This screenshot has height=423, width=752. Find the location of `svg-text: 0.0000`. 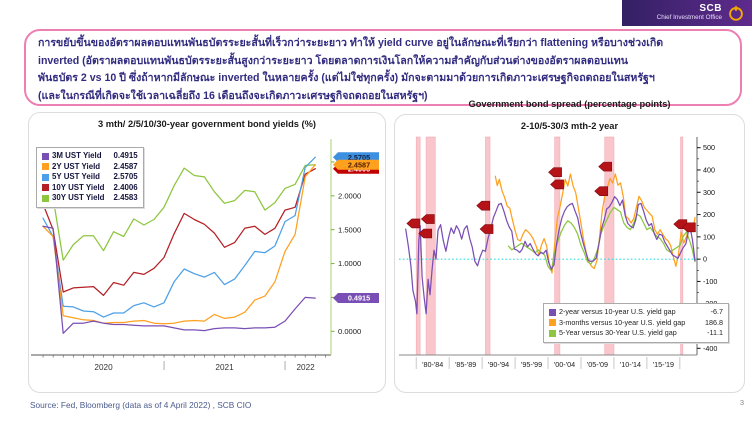

svg-text: 0.0000 is located at coordinates (349, 331).